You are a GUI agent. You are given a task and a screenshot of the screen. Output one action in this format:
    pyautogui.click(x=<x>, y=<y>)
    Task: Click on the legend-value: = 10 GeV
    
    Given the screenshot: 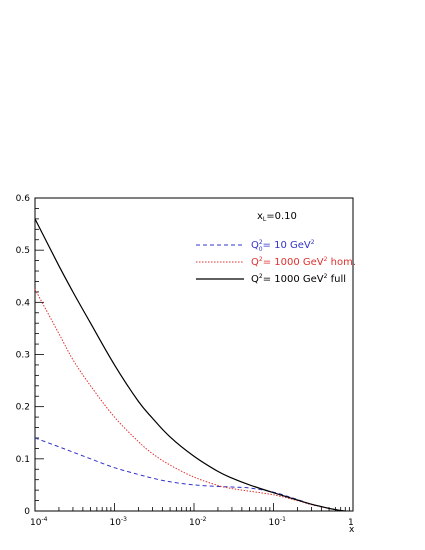 What is the action you would take?
    pyautogui.click(x=287, y=245)
    